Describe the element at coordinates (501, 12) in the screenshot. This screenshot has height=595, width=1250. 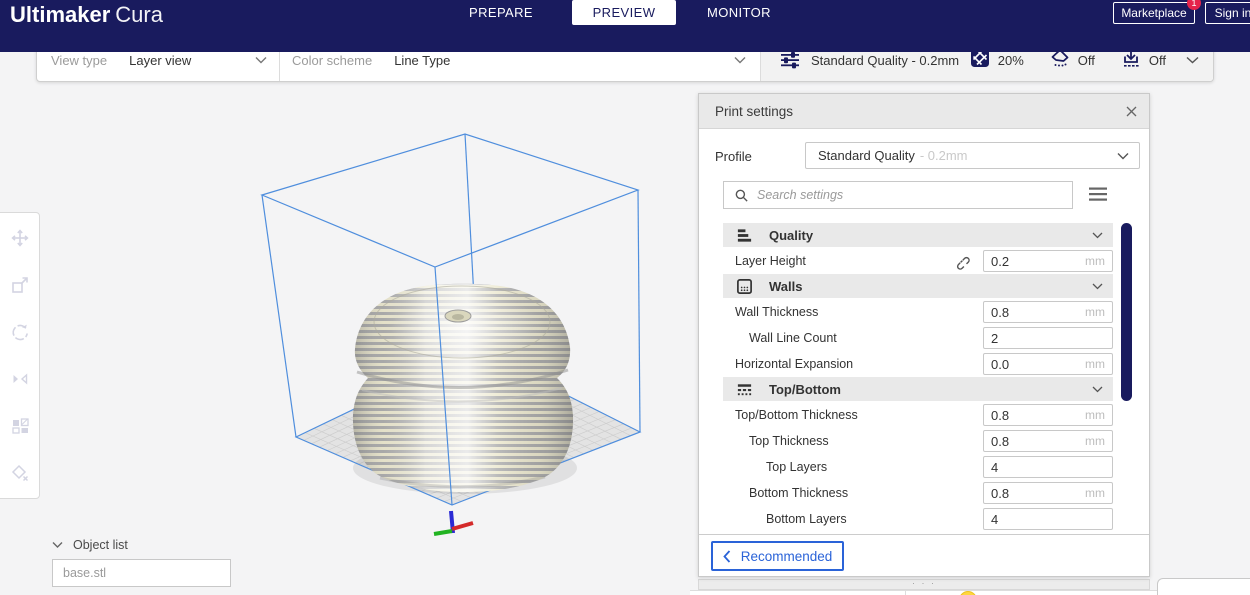
I see `tab-prepare: PREPARE` at that location.